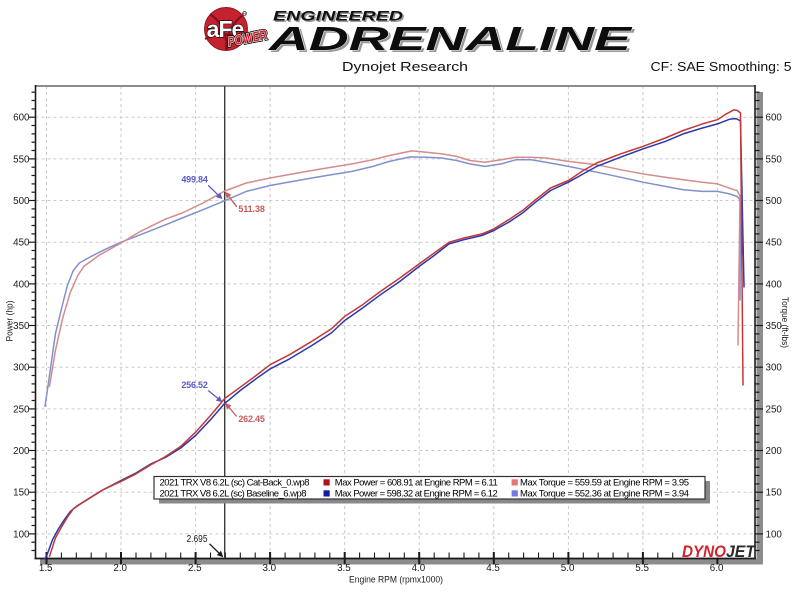 The image size is (800, 600). What do you see at coordinates (251, 419) in the screenshot?
I see `svg-text: 262.45` at bounding box center [251, 419].